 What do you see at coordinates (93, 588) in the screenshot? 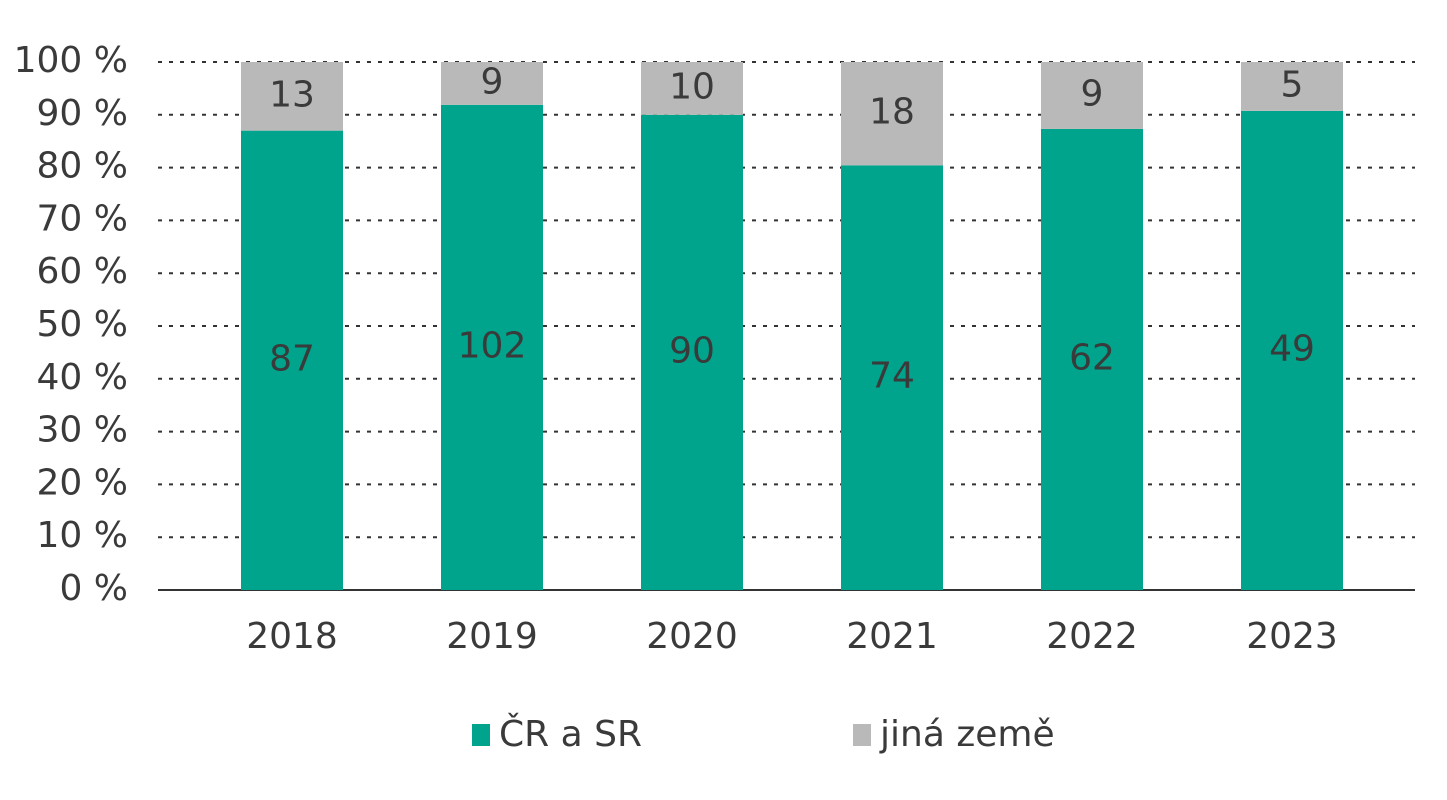
I see `y-tick-label: 0 %` at bounding box center [93, 588].